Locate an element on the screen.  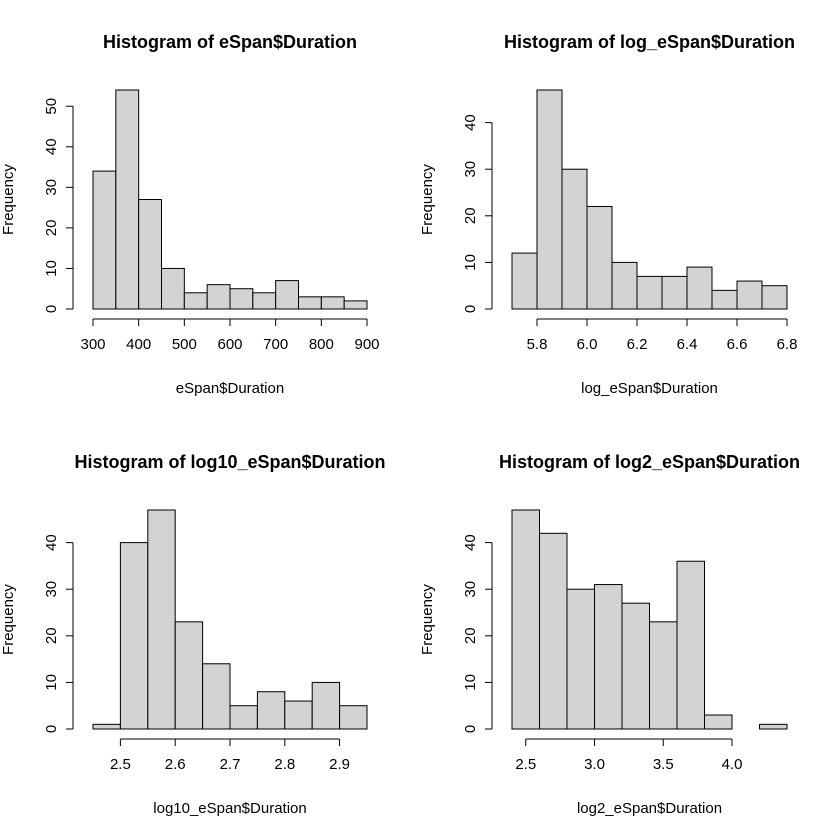
x-tick-label: 6.4 is located at coordinates (687, 344).